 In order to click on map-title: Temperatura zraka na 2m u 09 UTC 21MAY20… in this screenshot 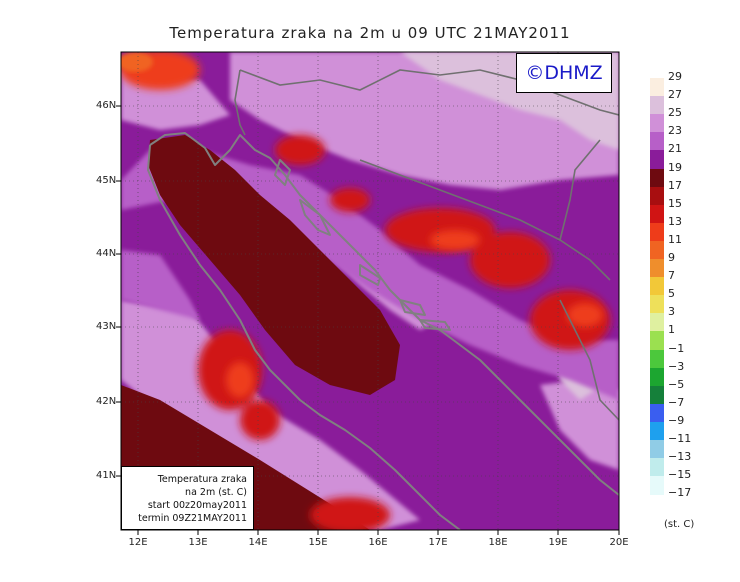, I will do `click(370, 33)`.